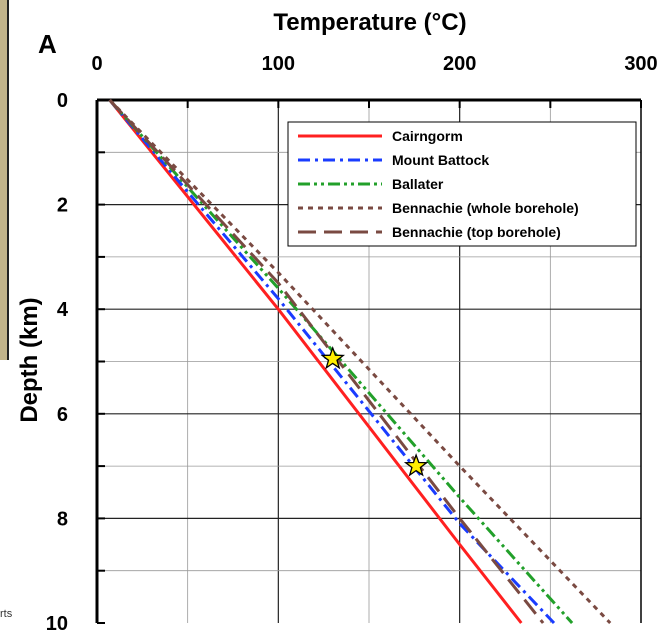 The width and height of the screenshot is (666, 633). I want to click on y-tick-label: 10, so click(57, 623).